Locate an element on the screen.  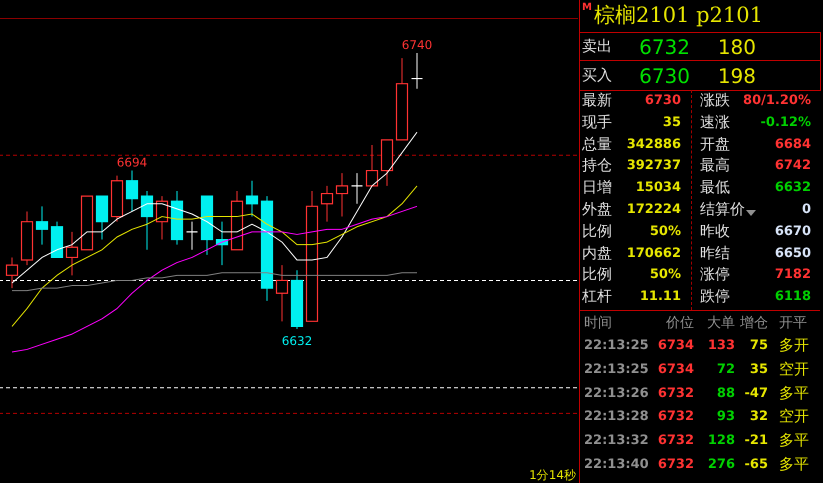
text: 128 is located at coordinates (721, 440).